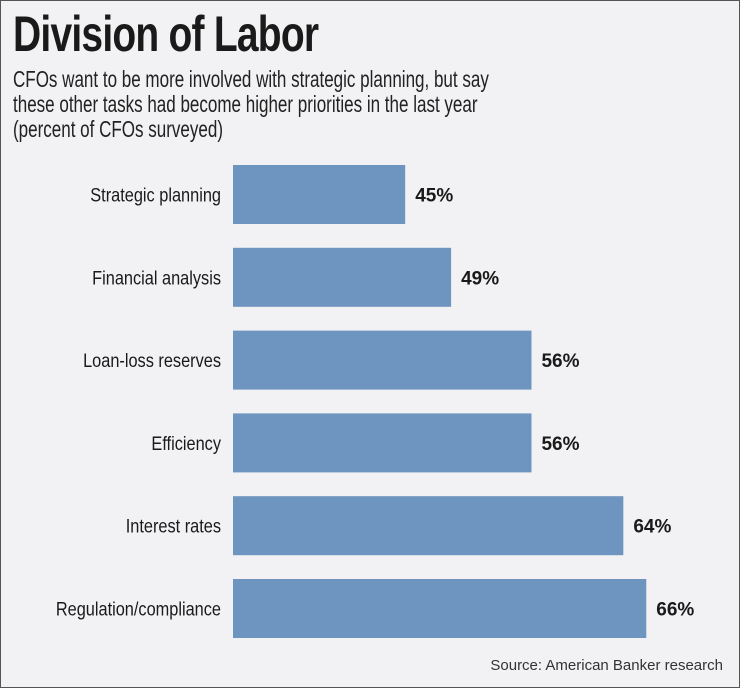 The height and width of the screenshot is (688, 740). What do you see at coordinates (138, 608) in the screenshot?
I see `category-label: Regulation/compliance` at bounding box center [138, 608].